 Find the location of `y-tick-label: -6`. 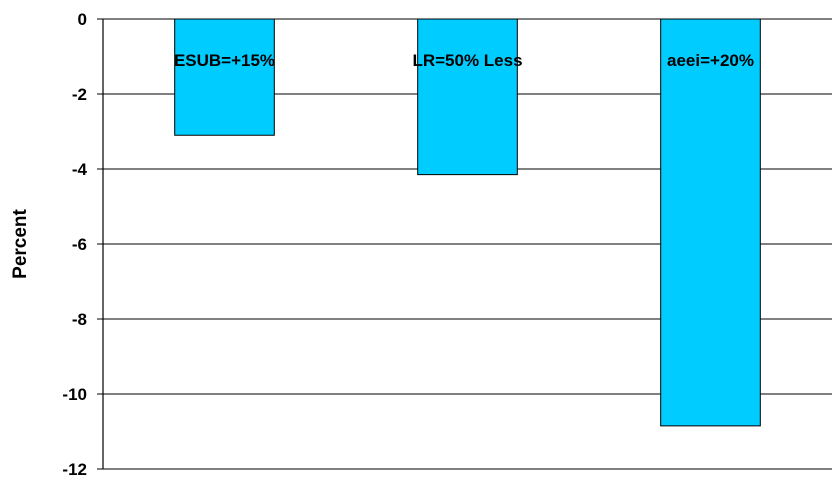

y-tick-label: -6 is located at coordinates (79, 244).